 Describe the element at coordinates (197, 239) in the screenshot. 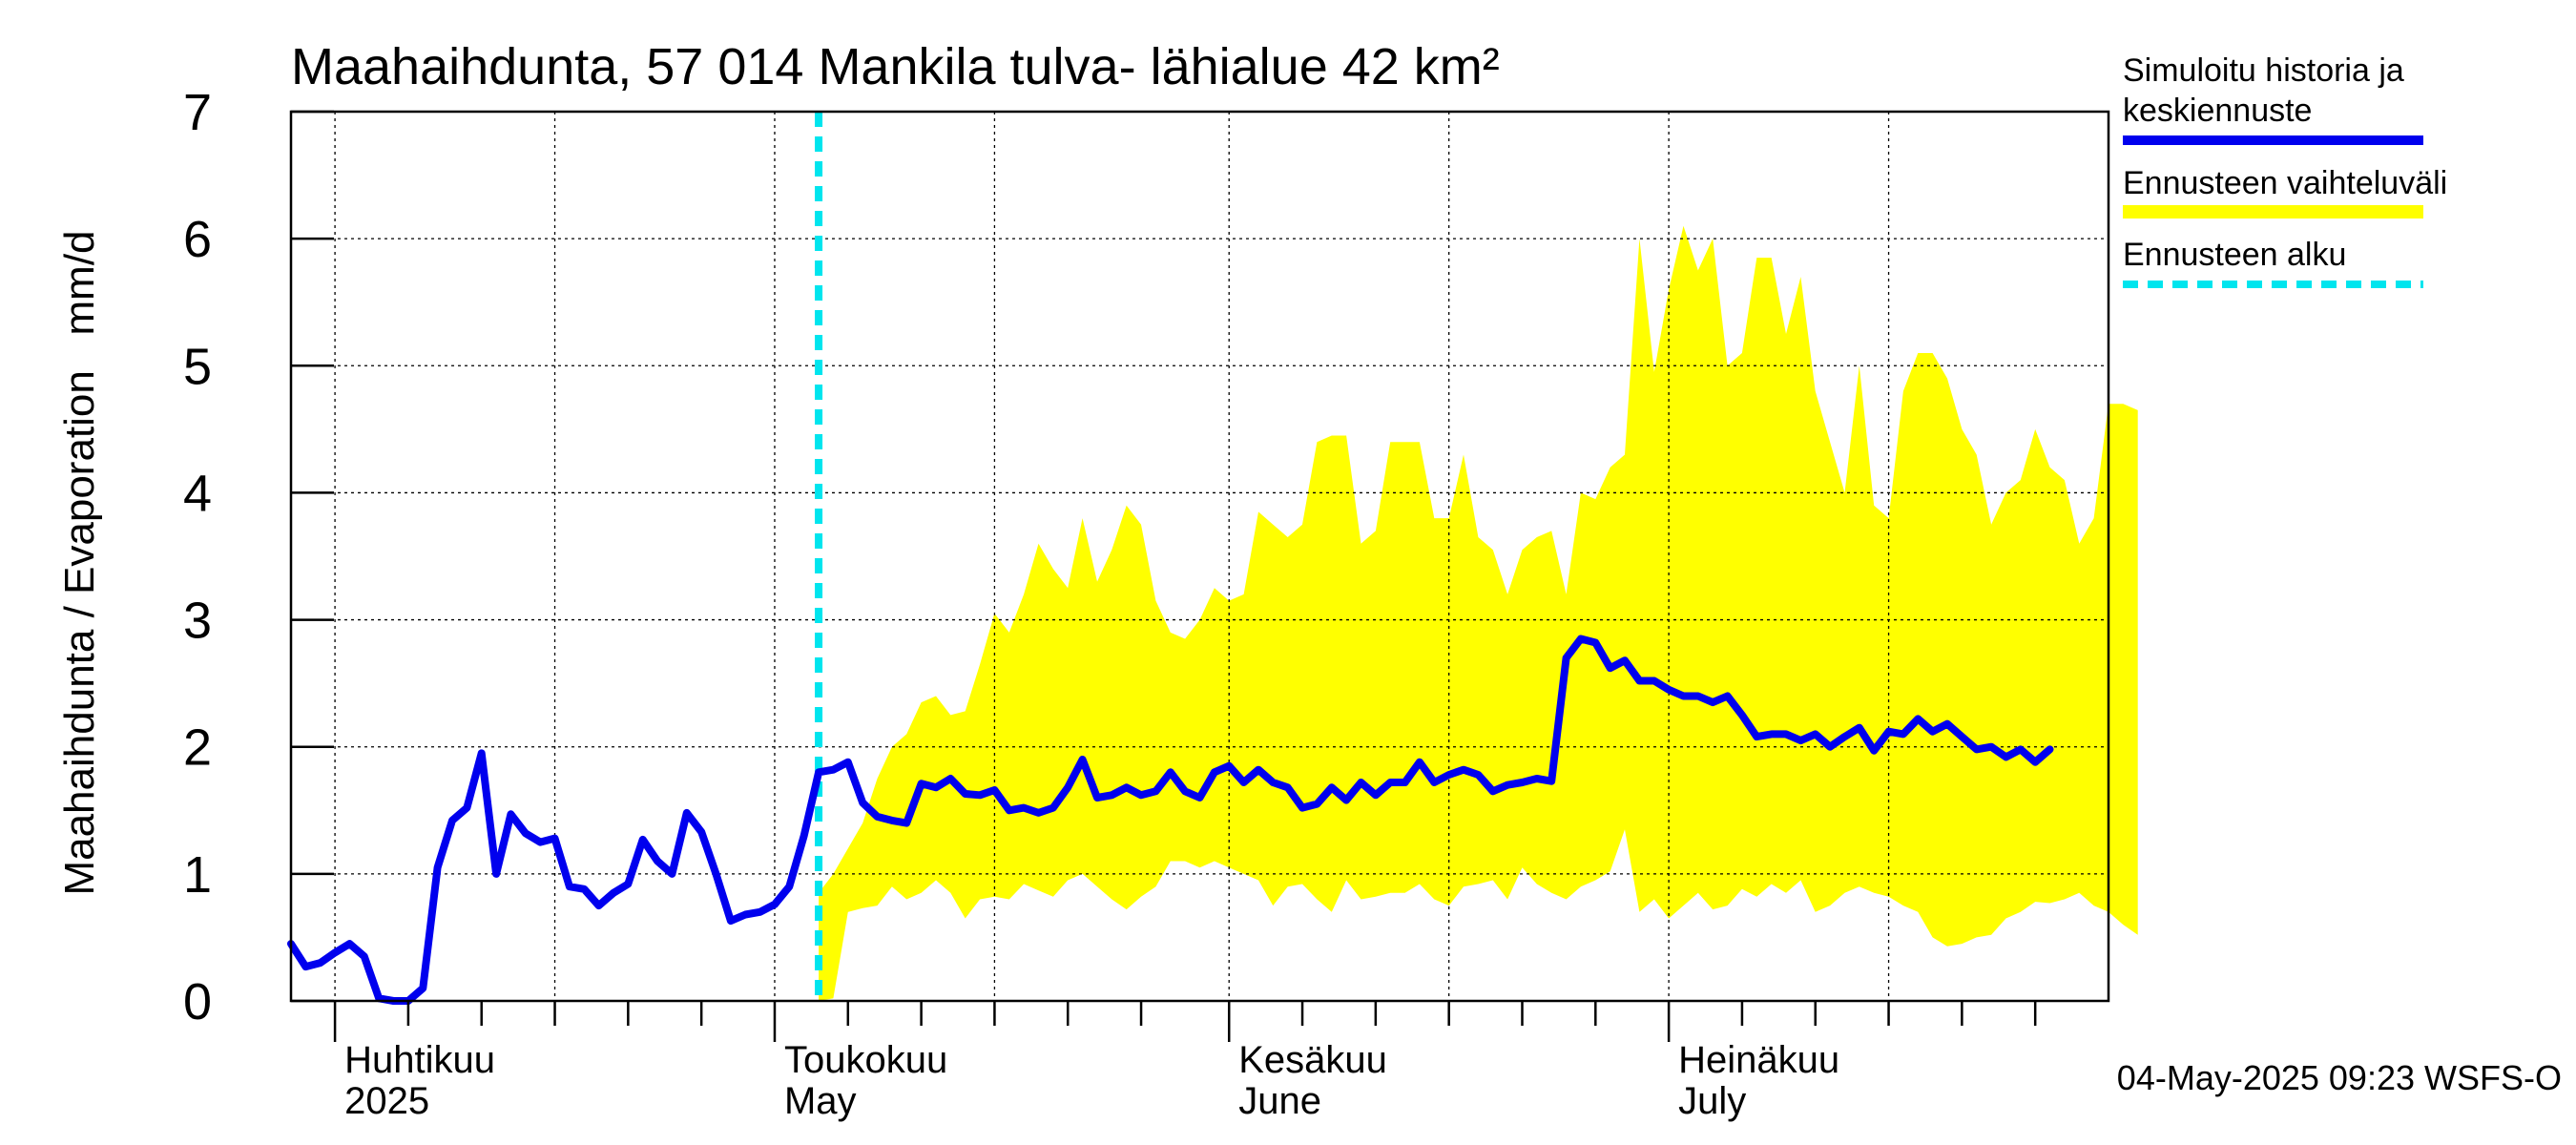

I see `y-tick-label: 6` at that location.